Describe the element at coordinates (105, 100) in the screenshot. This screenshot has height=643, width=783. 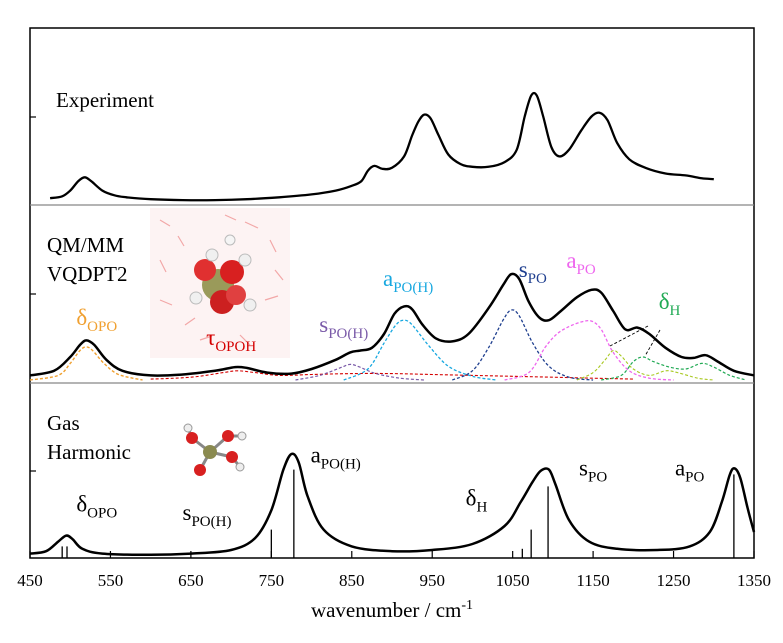
I see `panel-label-experiment: Experiment` at that location.